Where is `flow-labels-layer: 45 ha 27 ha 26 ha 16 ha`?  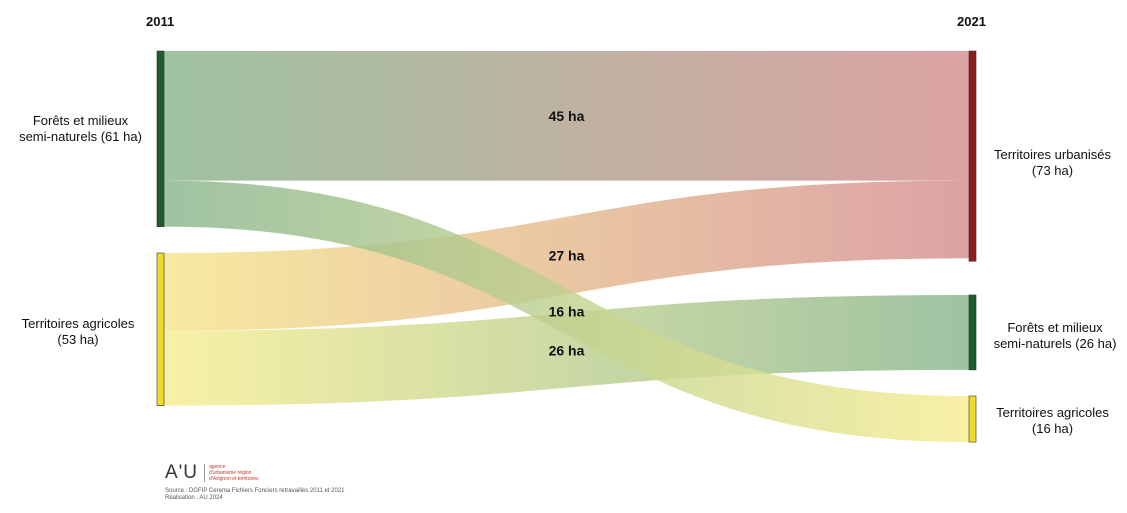 flow-labels-layer: 45 ha 27 ha 26 ha 16 ha is located at coordinates (567, 233).